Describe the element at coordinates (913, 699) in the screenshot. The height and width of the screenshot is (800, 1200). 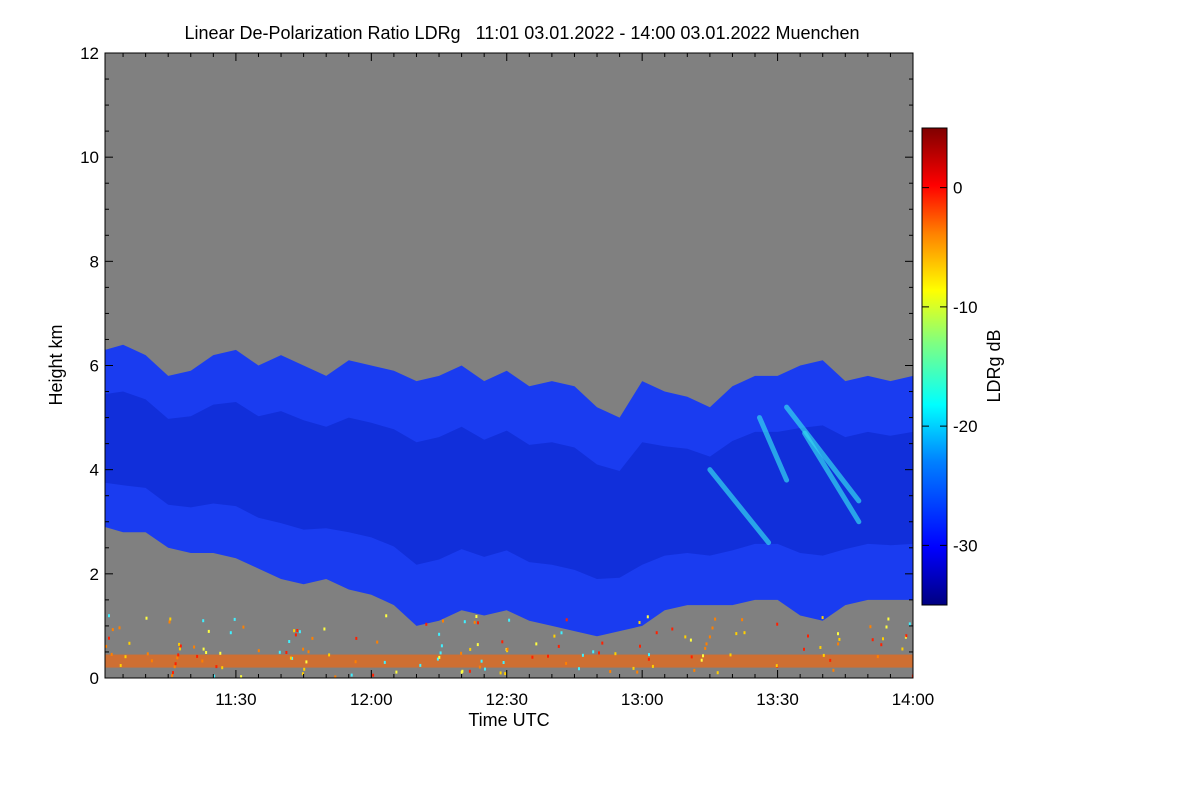
I see `x-tick-label: 14:00` at that location.